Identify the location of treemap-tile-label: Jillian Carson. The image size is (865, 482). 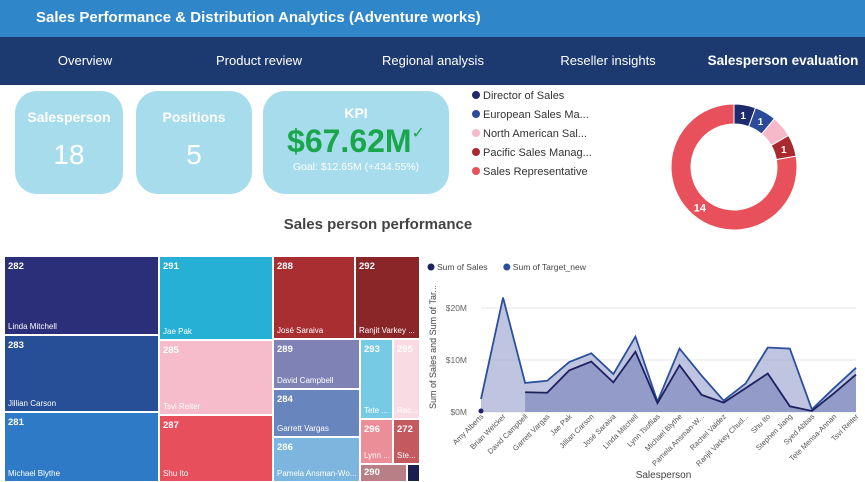
(32, 403).